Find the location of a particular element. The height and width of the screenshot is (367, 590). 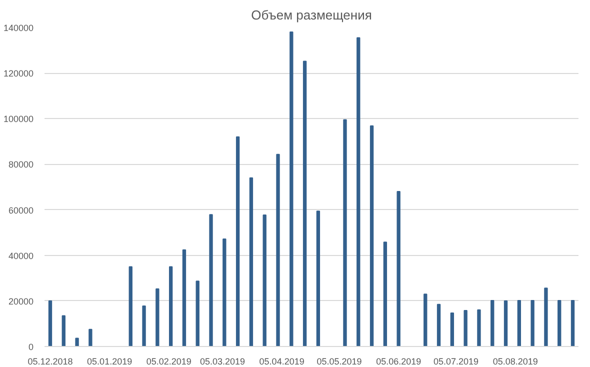

x-tick-label: 05.04.2019 is located at coordinates (281, 361).